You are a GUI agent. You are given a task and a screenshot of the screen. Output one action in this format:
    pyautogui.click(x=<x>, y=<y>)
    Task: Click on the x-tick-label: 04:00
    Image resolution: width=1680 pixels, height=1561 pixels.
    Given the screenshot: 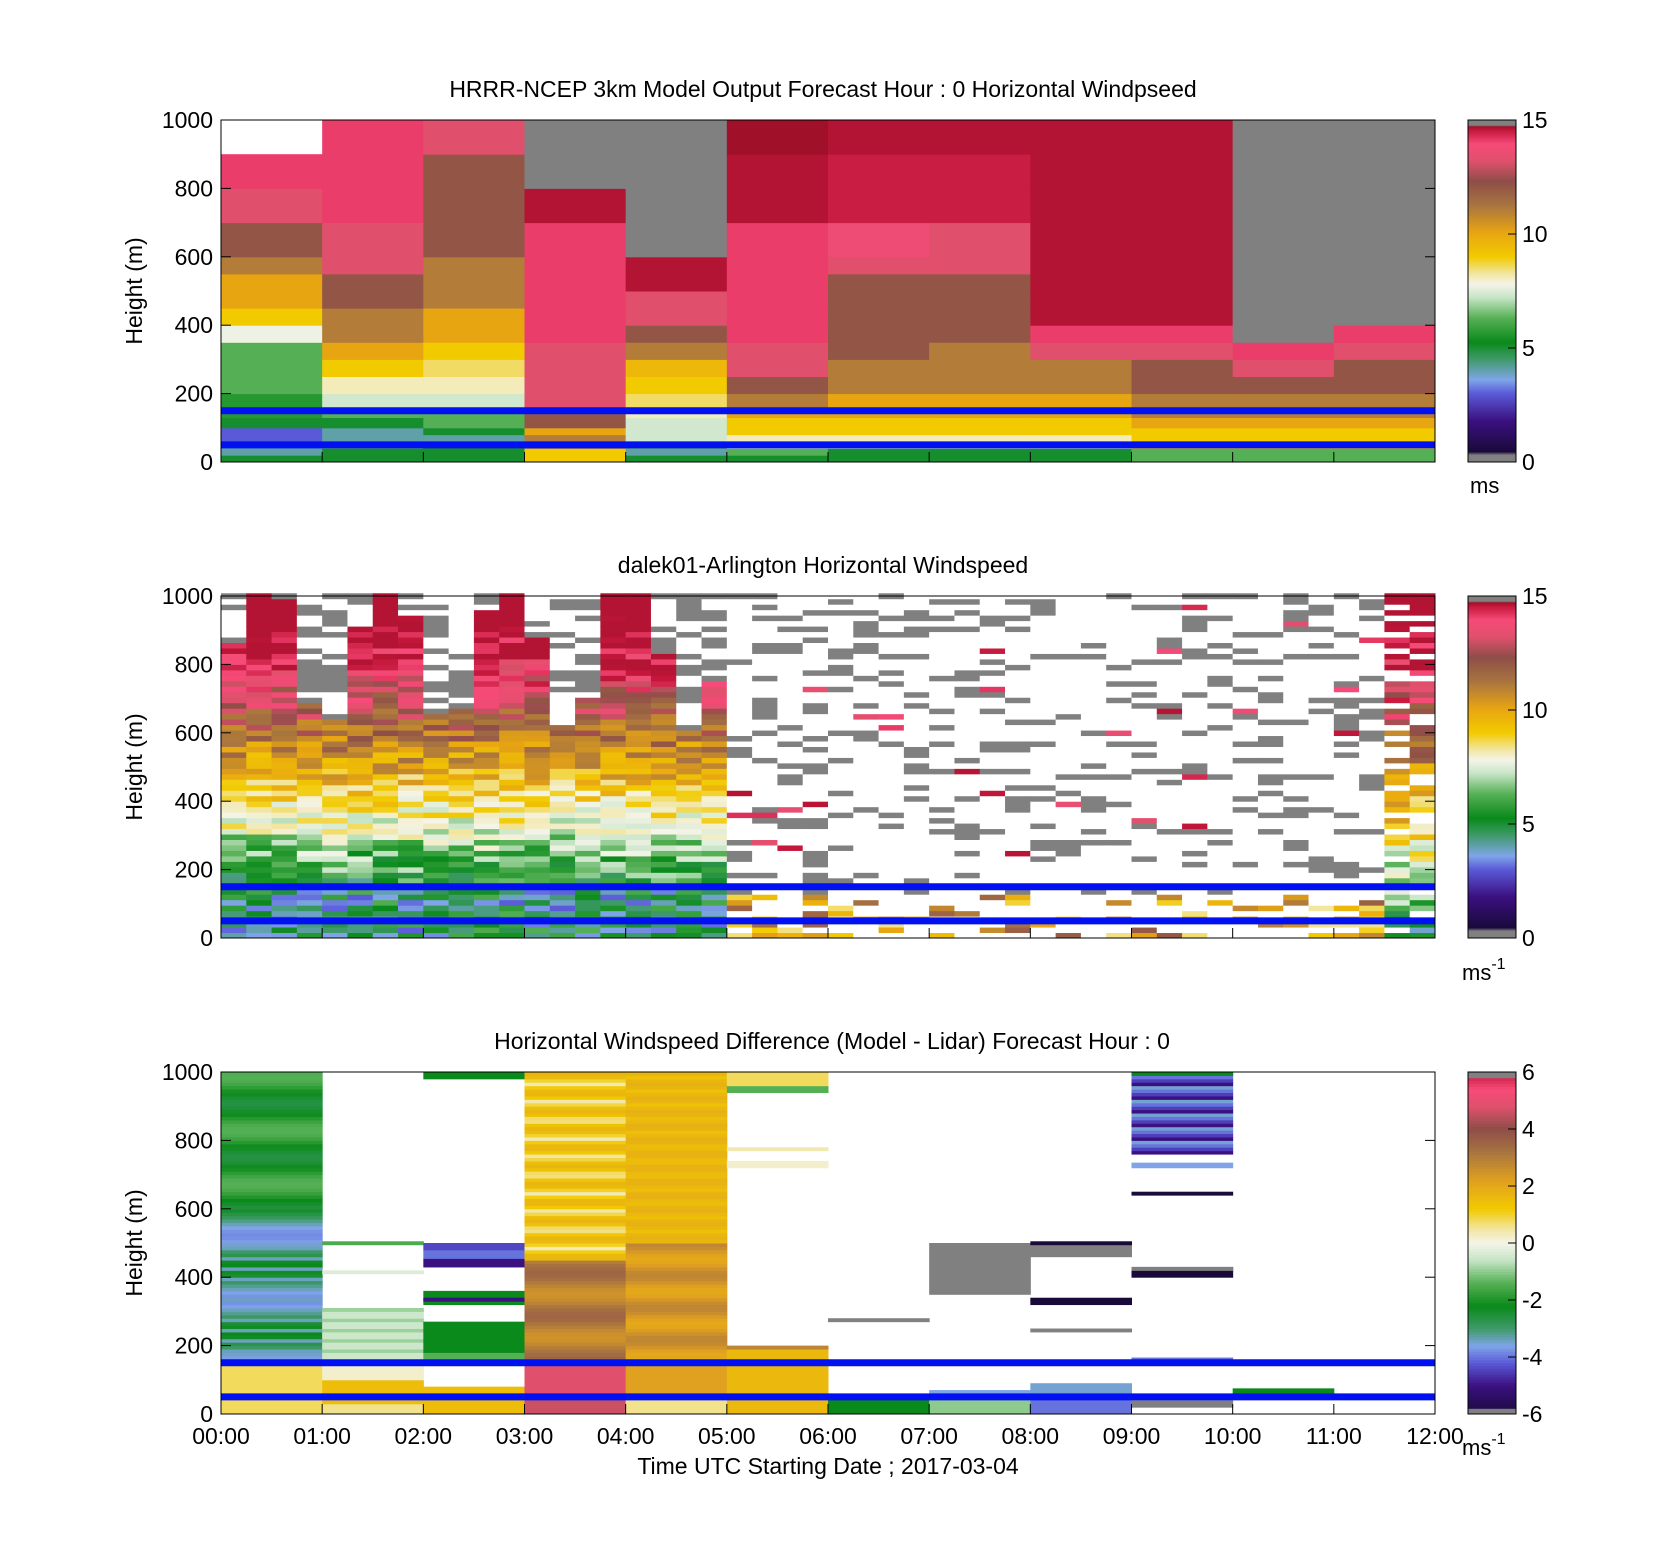 What is the action you would take?
    pyautogui.click(x=626, y=1436)
    